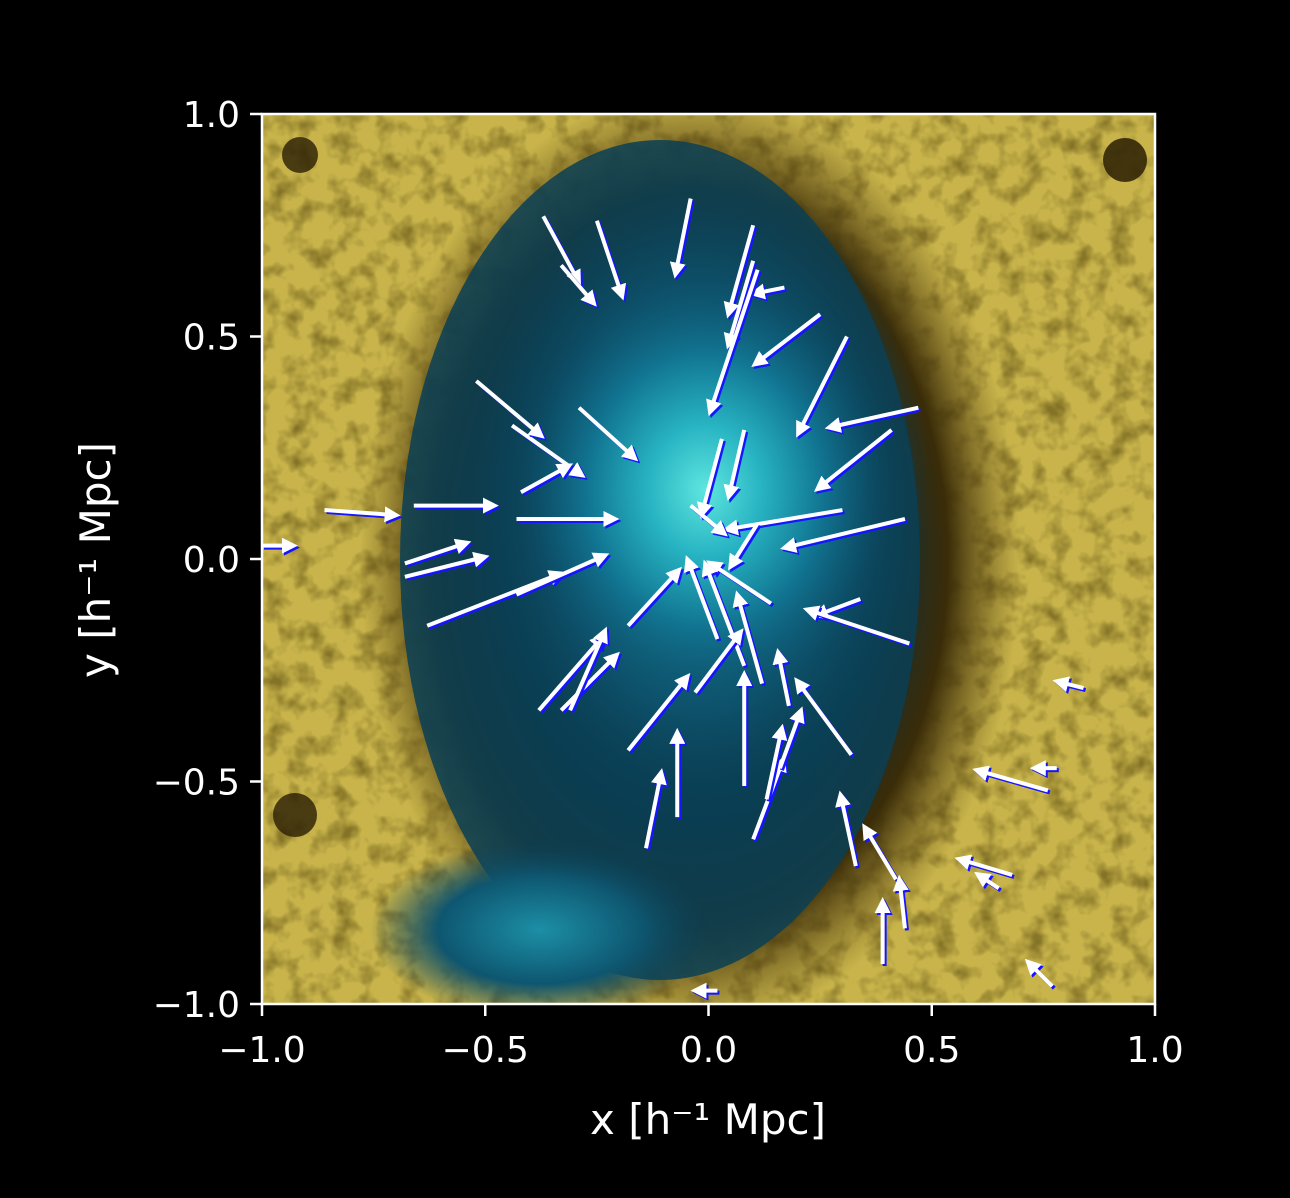 This screenshot has width=1290, height=1198. I want to click on x-axis-label: x [h⁻¹ Mpc], so click(708, 1119).